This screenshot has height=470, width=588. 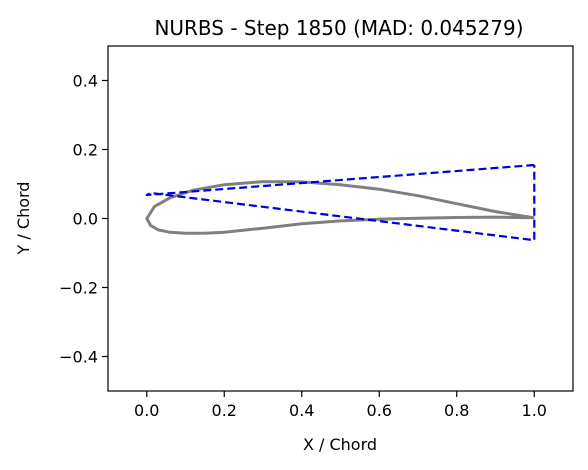 I want to click on y-axis-label: Y / Chord, so click(x=23, y=219).